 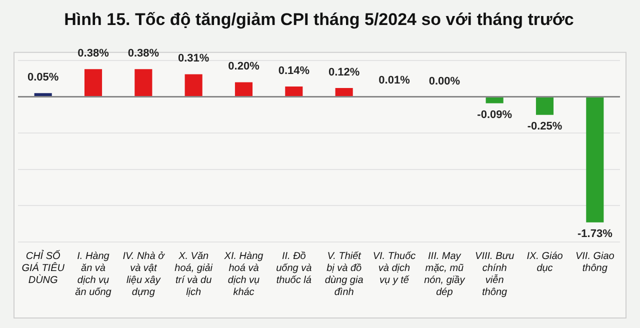 What do you see at coordinates (294, 71) in the screenshot?
I see `data-label: 0.14%` at bounding box center [294, 71].